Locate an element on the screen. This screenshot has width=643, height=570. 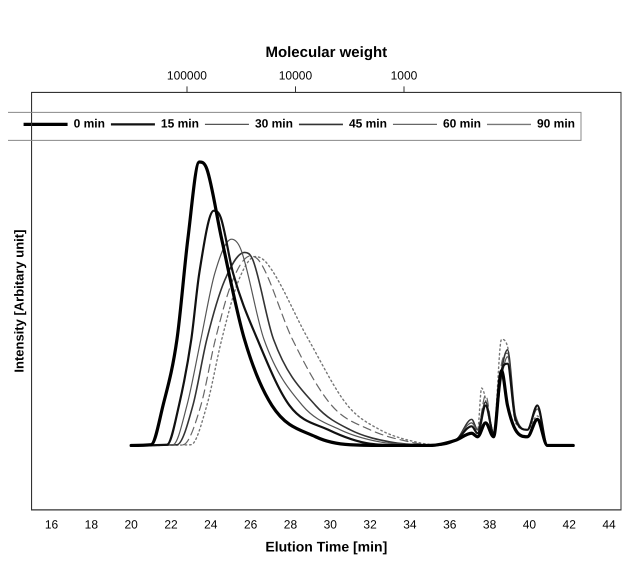
x-tick-label: 24 is located at coordinates (211, 524).